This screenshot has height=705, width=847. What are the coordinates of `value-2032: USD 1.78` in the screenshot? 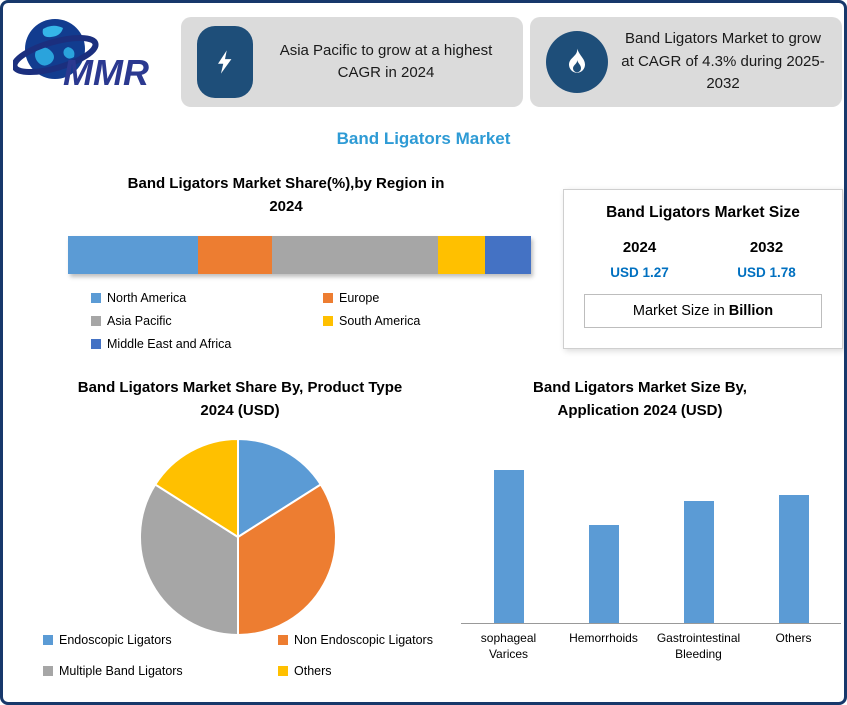 It's located at (766, 272).